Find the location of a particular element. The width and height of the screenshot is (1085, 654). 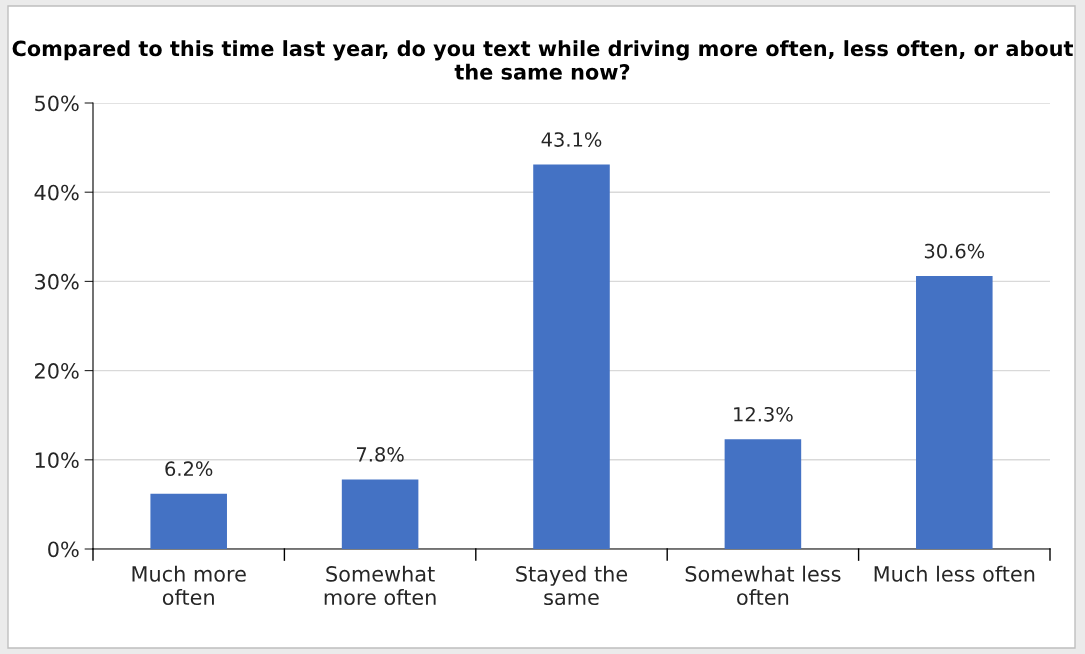

x-tick-label: Much more often is located at coordinates (189, 585).